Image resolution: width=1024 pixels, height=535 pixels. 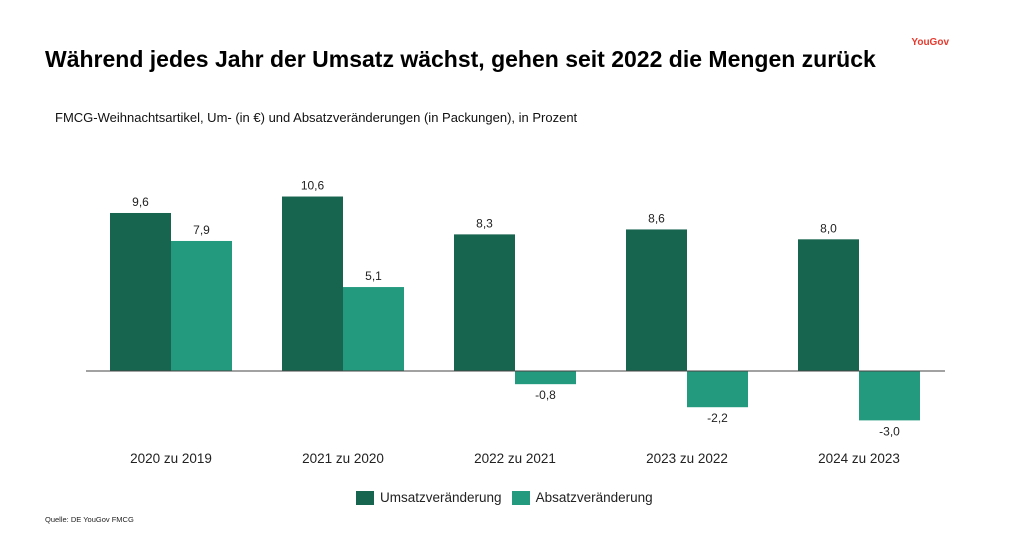 I want to click on legend-item-absatz: Absatzveränderung, so click(x=582, y=497).